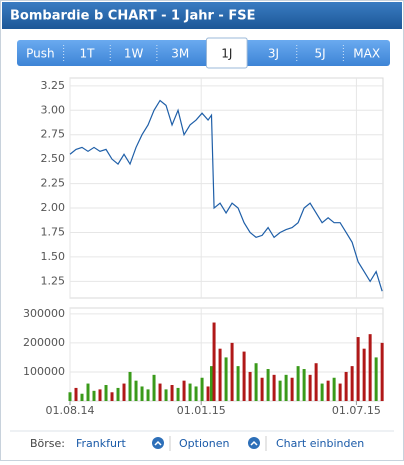 Image resolution: width=404 pixels, height=465 pixels. I want to click on tab: 5J, so click(319, 54).